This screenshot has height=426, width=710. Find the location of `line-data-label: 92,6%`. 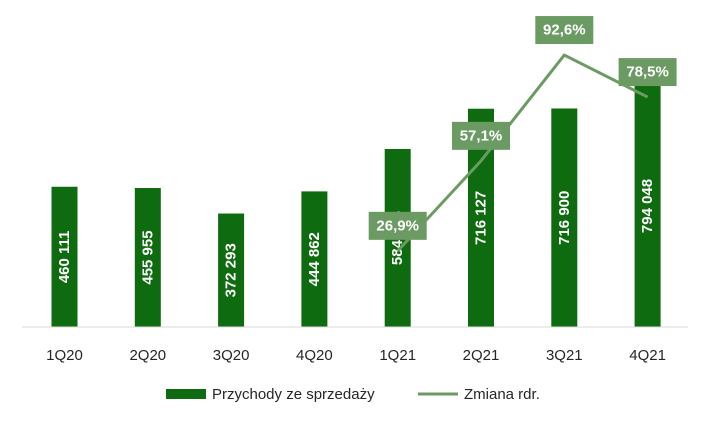

line-data-label: 92,6% is located at coordinates (564, 30).